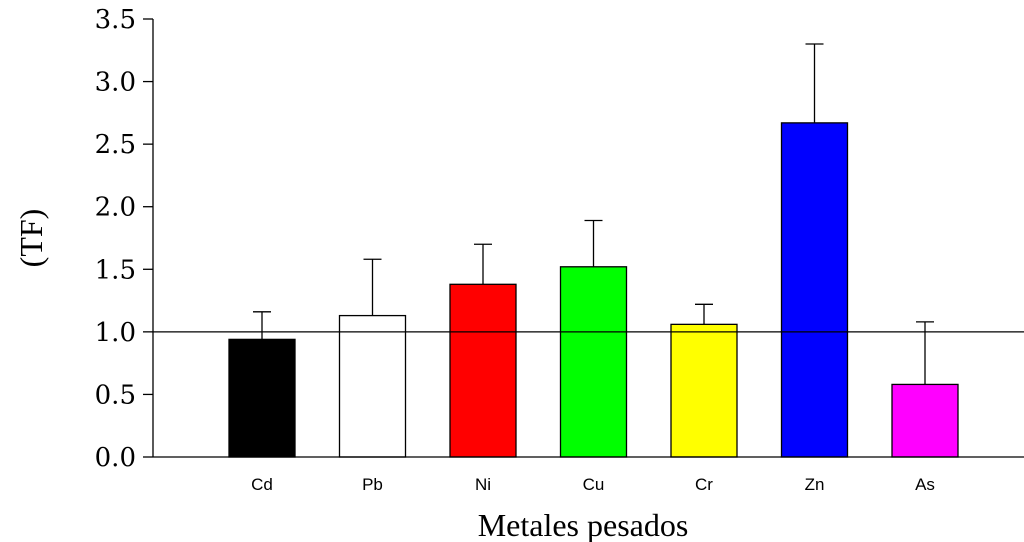 This screenshot has height=542, width=1024. What do you see at coordinates (925, 420) in the screenshot?
I see `bar-as` at bounding box center [925, 420].